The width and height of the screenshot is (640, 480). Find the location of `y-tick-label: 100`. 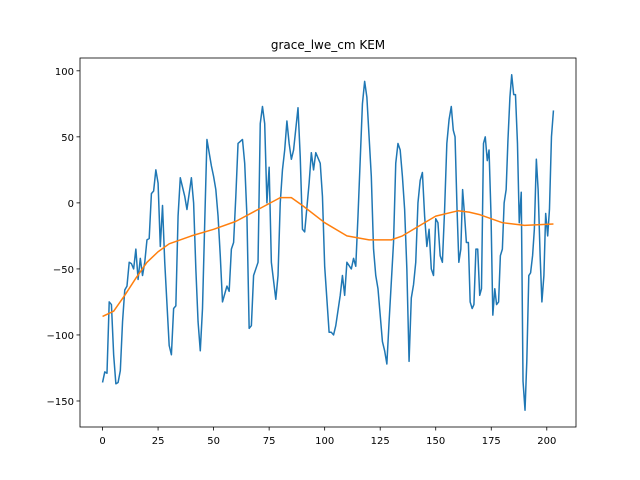

y-tick-label: 100 is located at coordinates (64, 72).